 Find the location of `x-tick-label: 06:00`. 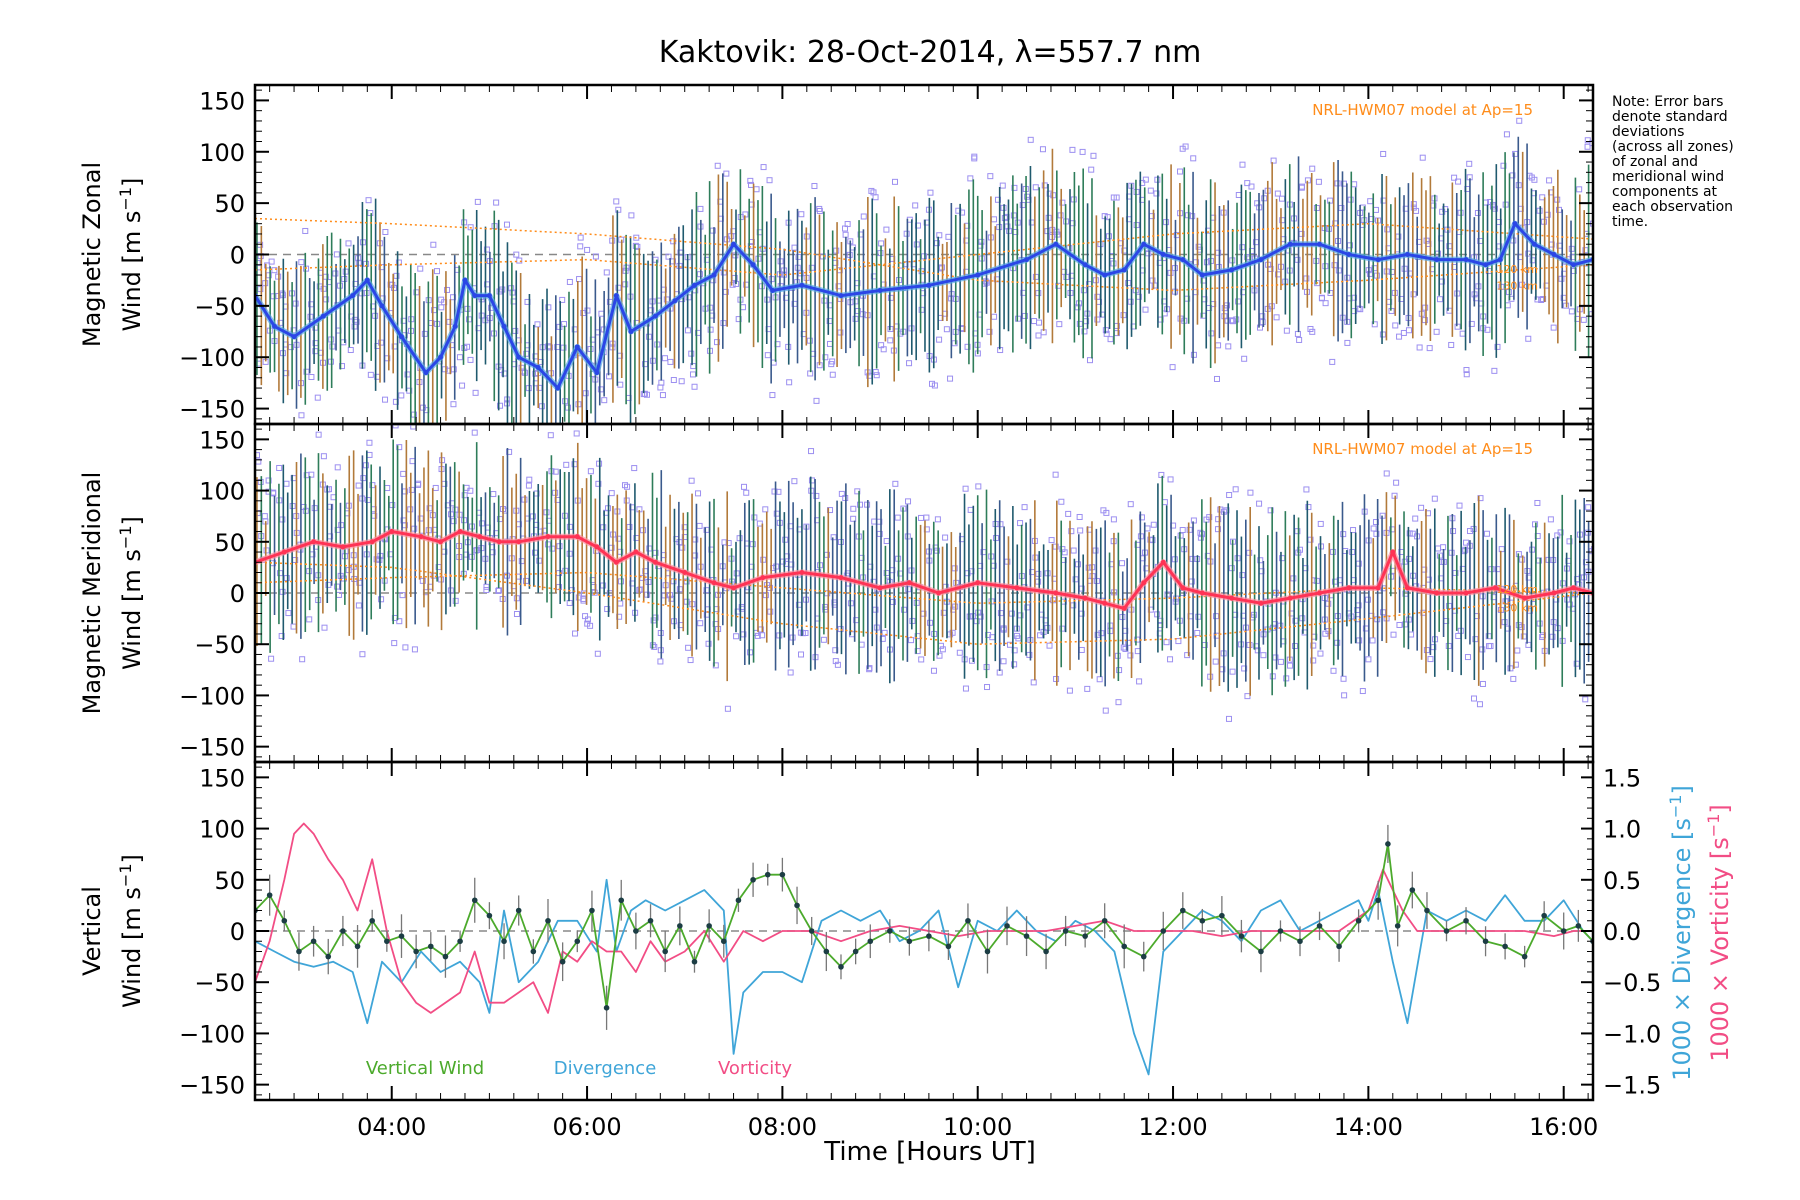

x-tick-label: 06:00 is located at coordinates (586, 1127).